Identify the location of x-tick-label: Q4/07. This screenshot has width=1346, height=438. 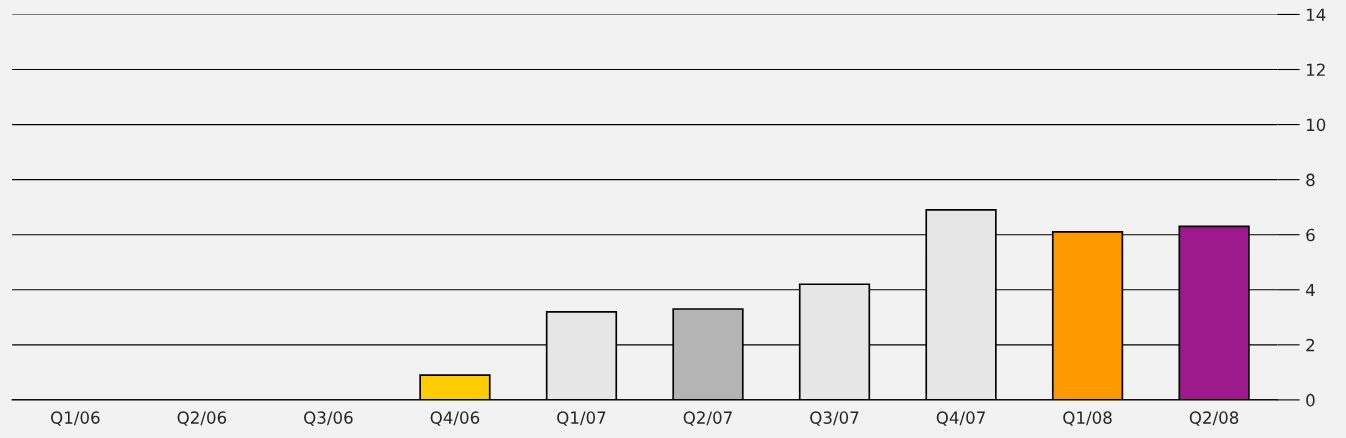
(960, 418).